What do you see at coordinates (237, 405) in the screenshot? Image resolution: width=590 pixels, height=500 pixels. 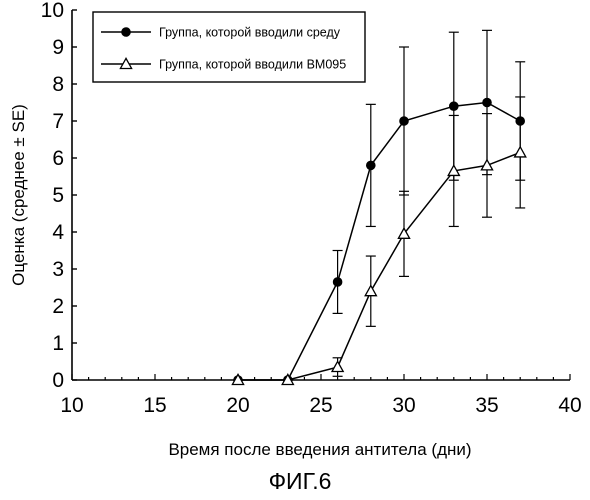 I see `x-tick-label-2: 20` at bounding box center [237, 405].